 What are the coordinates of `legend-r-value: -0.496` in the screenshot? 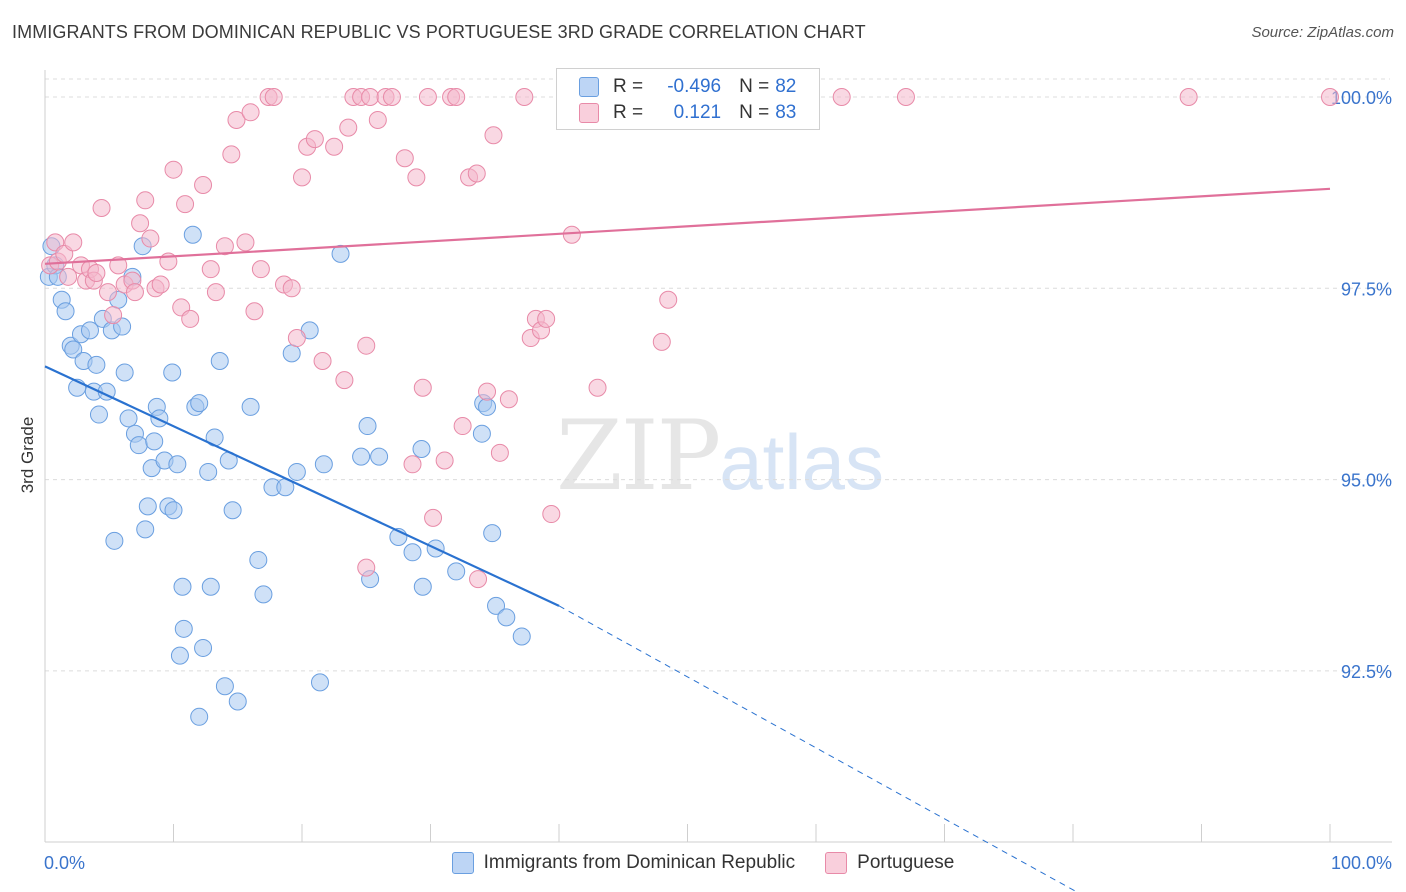 It's located at (694, 86).